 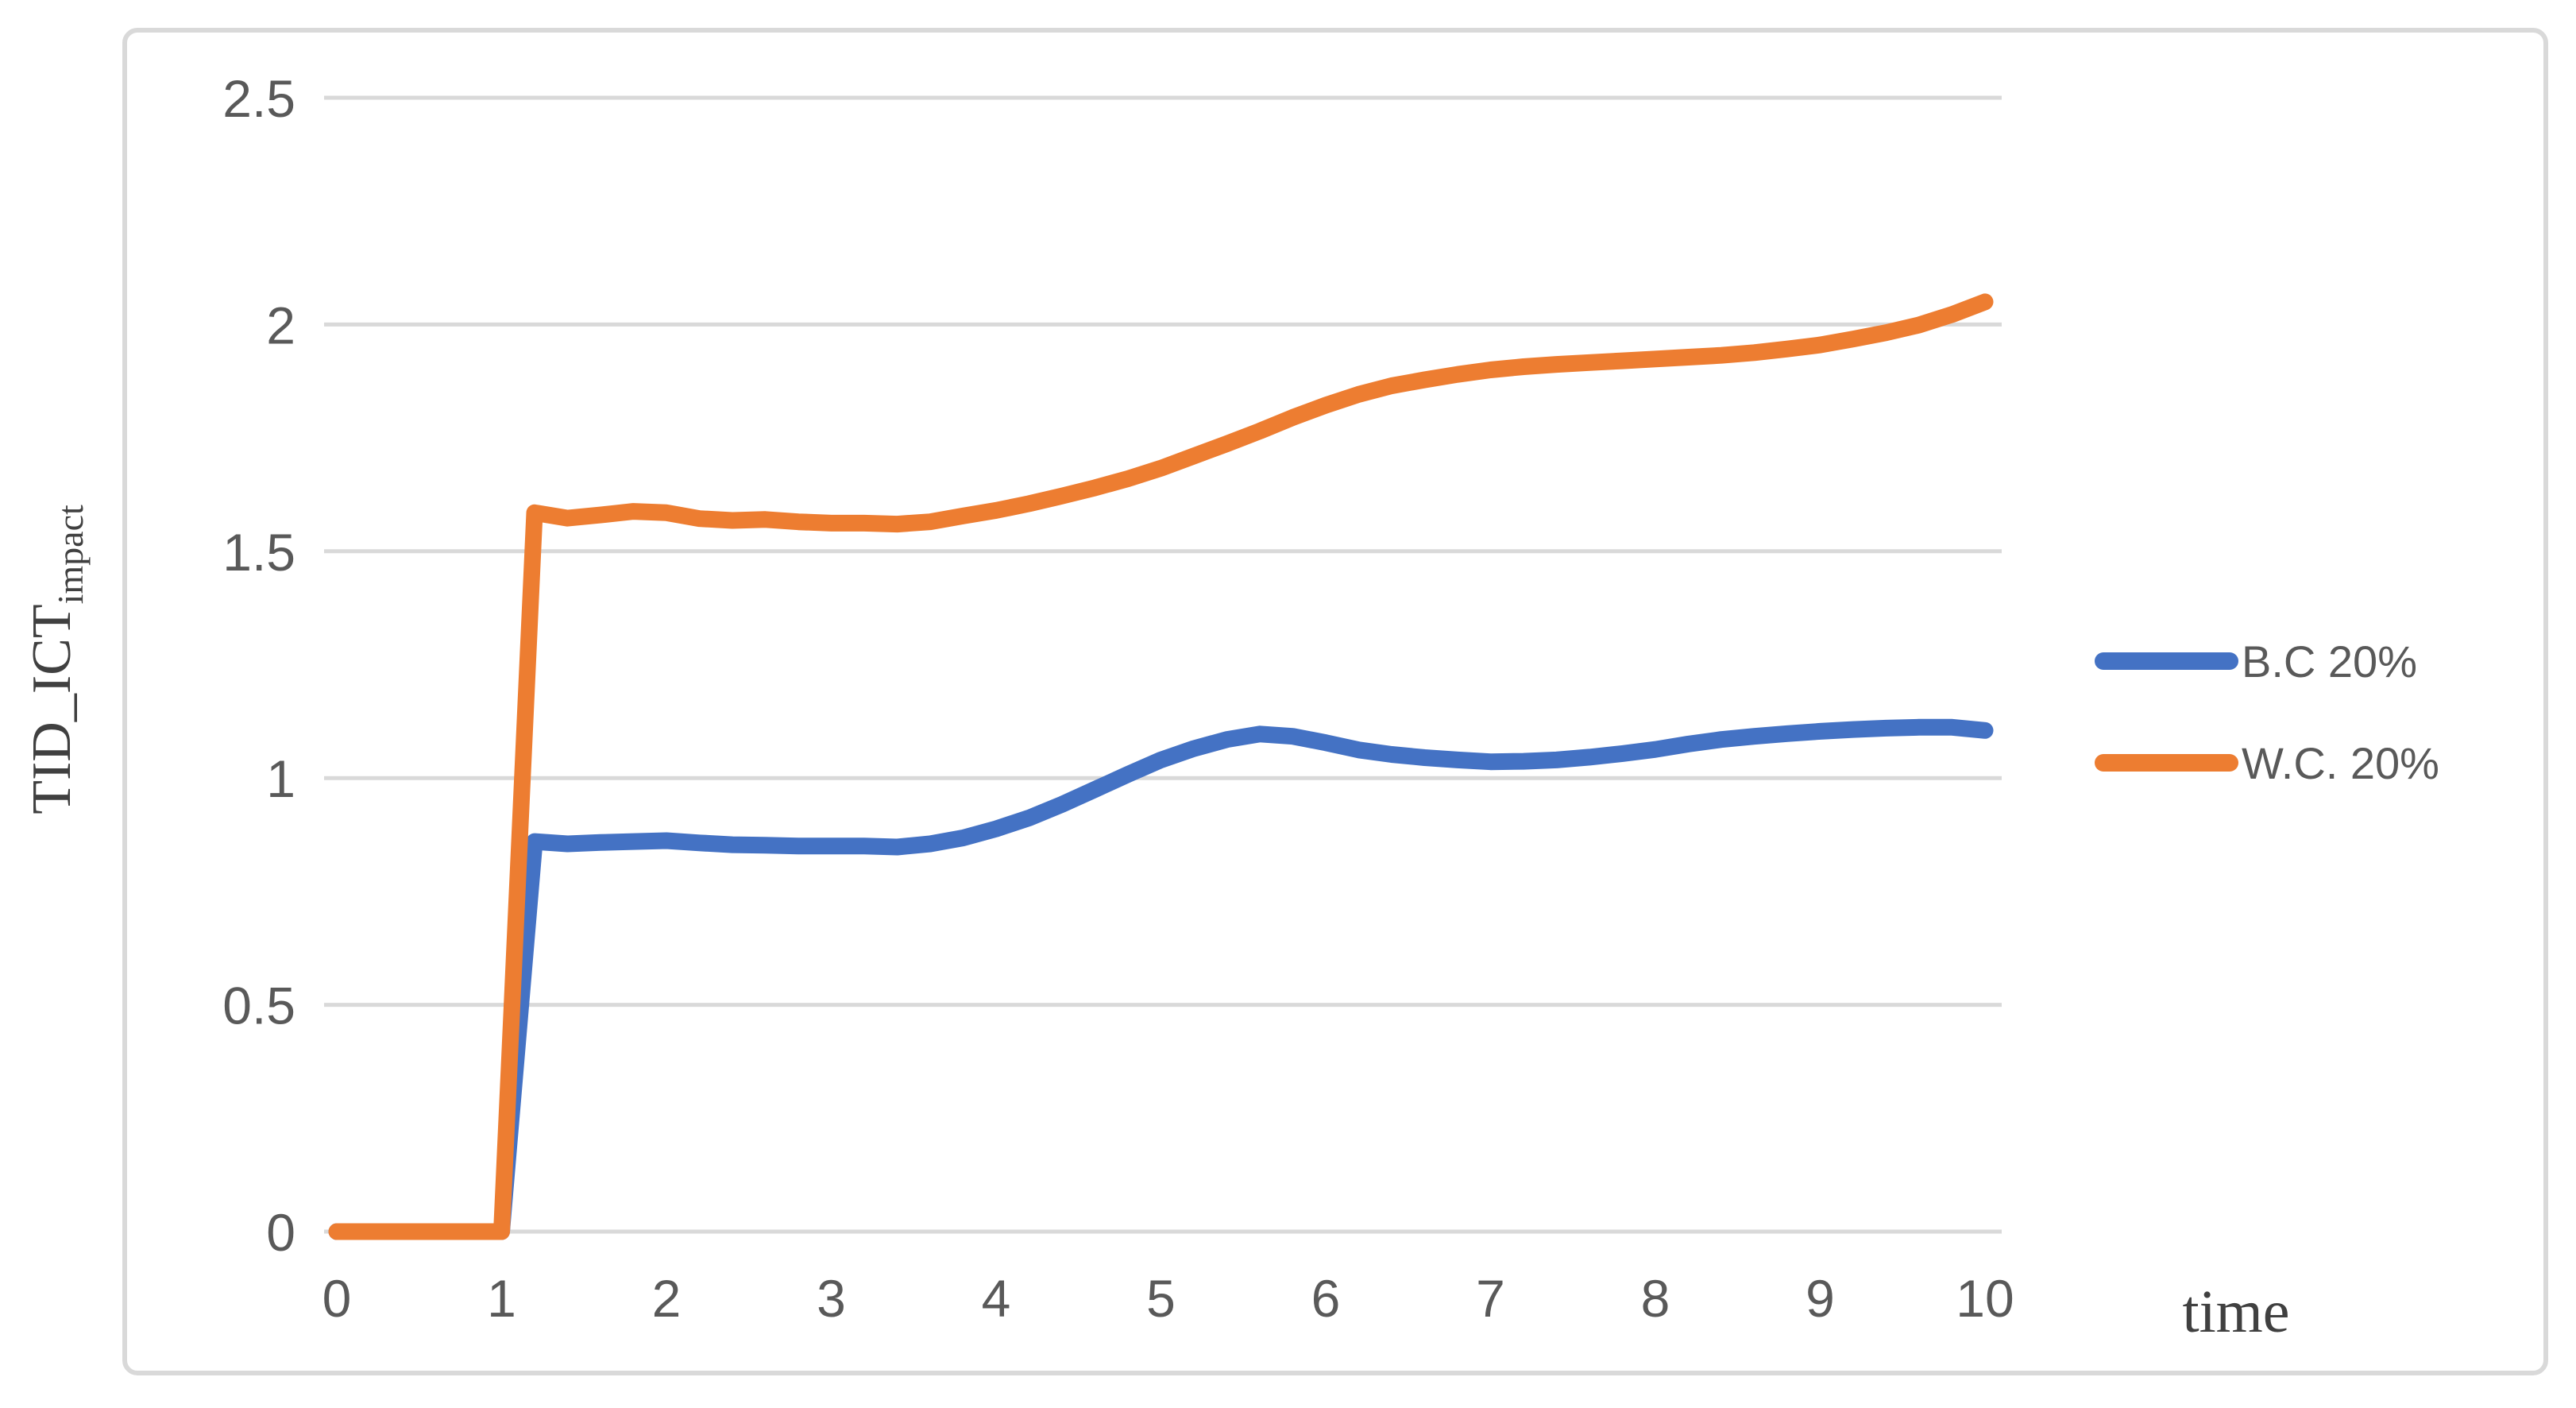 What do you see at coordinates (1491, 1298) in the screenshot?
I see `x-tick-label-7: 7` at bounding box center [1491, 1298].